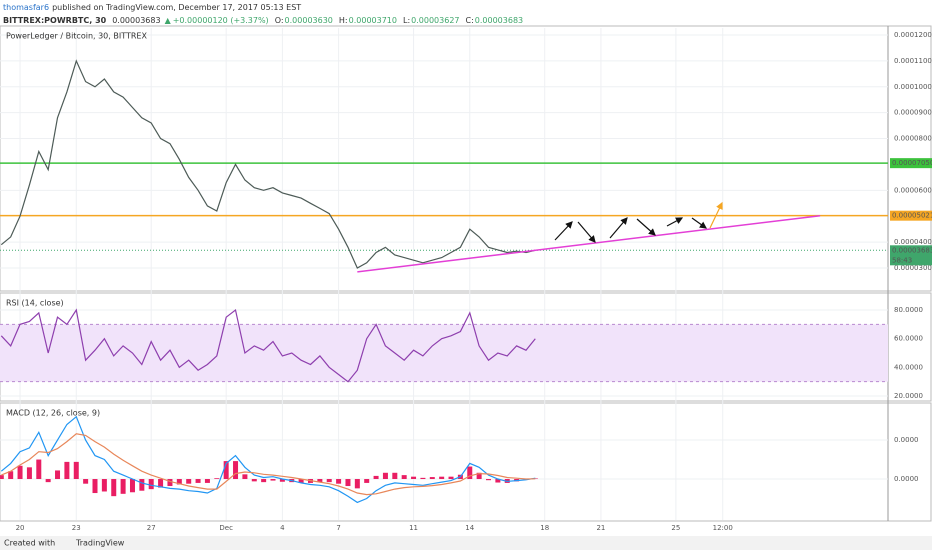 The height and width of the screenshot is (550, 932). What do you see at coordinates (20, 528) in the screenshot?
I see `x-tick-label: 20` at bounding box center [20, 528].